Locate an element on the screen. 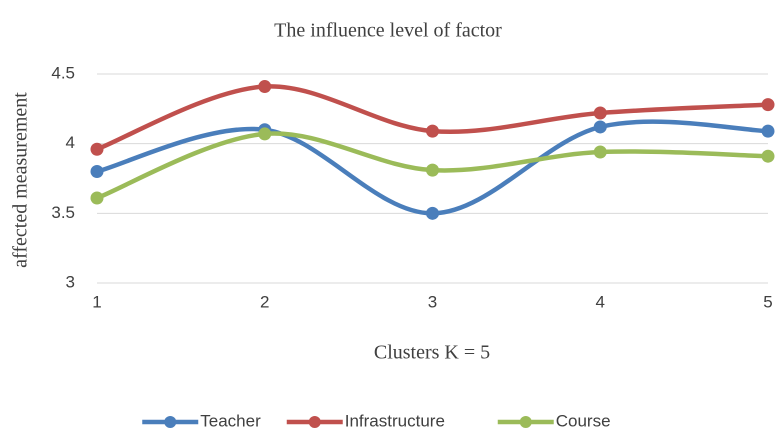  chart-title: The influence level of factor is located at coordinates (388, 31).